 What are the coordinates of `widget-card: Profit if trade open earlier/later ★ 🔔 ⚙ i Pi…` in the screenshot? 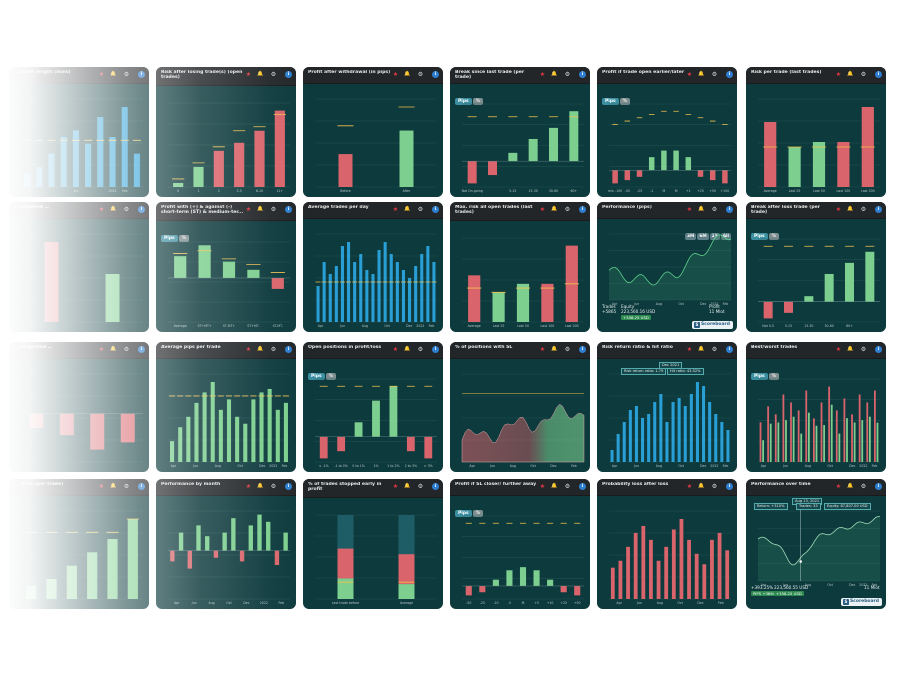 It's located at (667, 132).